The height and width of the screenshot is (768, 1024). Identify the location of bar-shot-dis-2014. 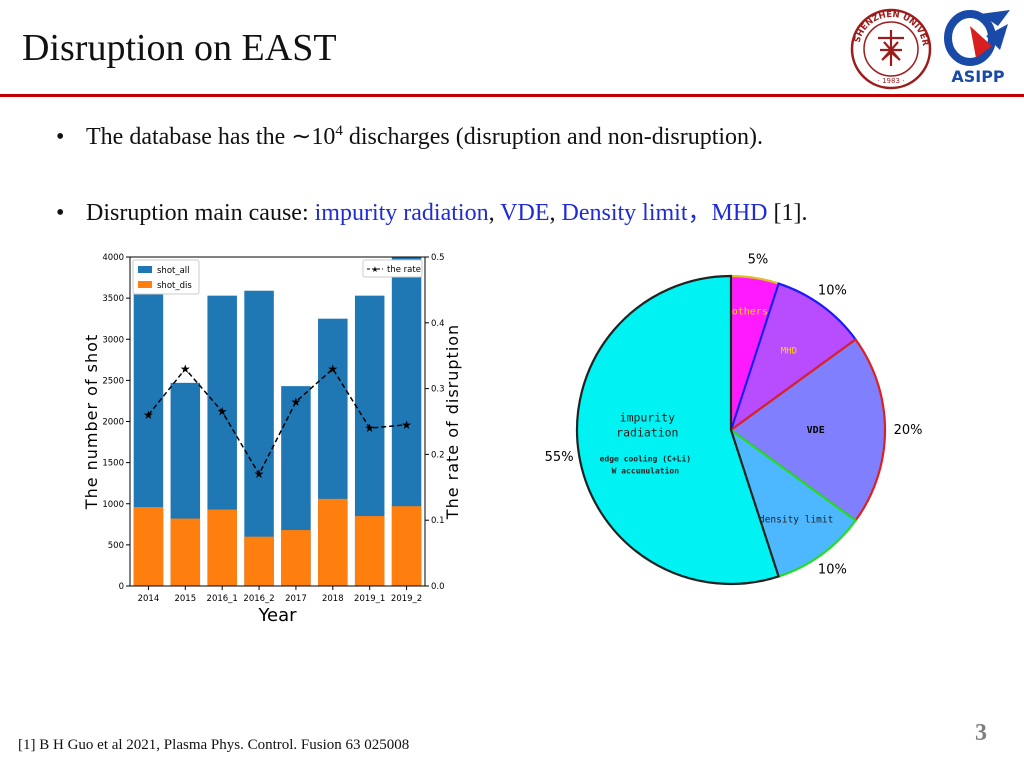
(148, 546).